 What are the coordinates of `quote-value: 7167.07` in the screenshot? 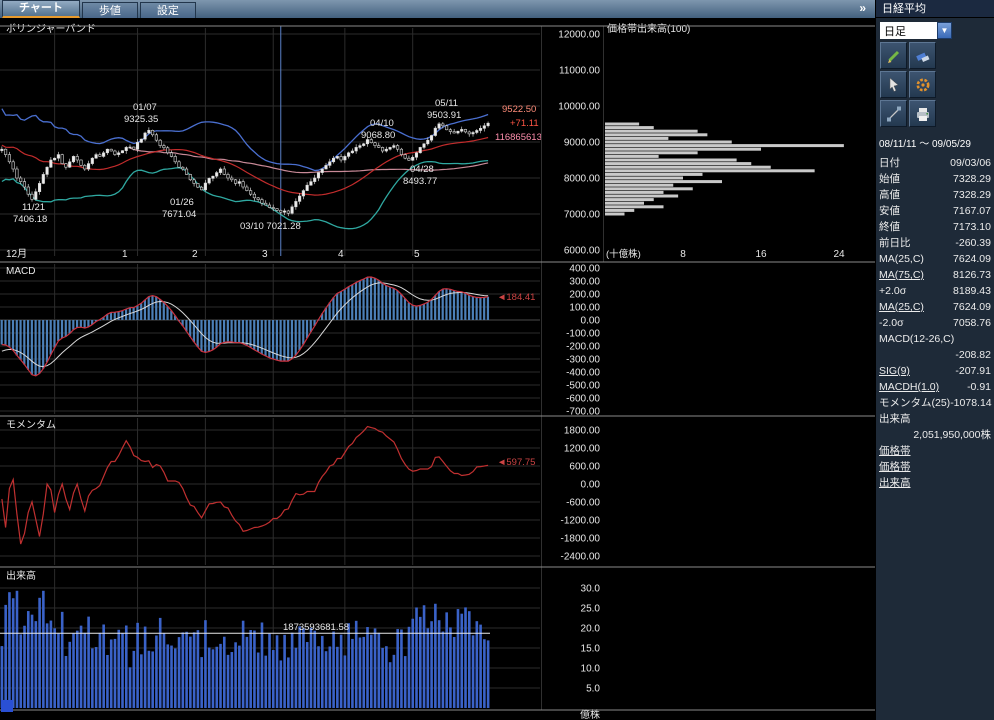 It's located at (972, 211).